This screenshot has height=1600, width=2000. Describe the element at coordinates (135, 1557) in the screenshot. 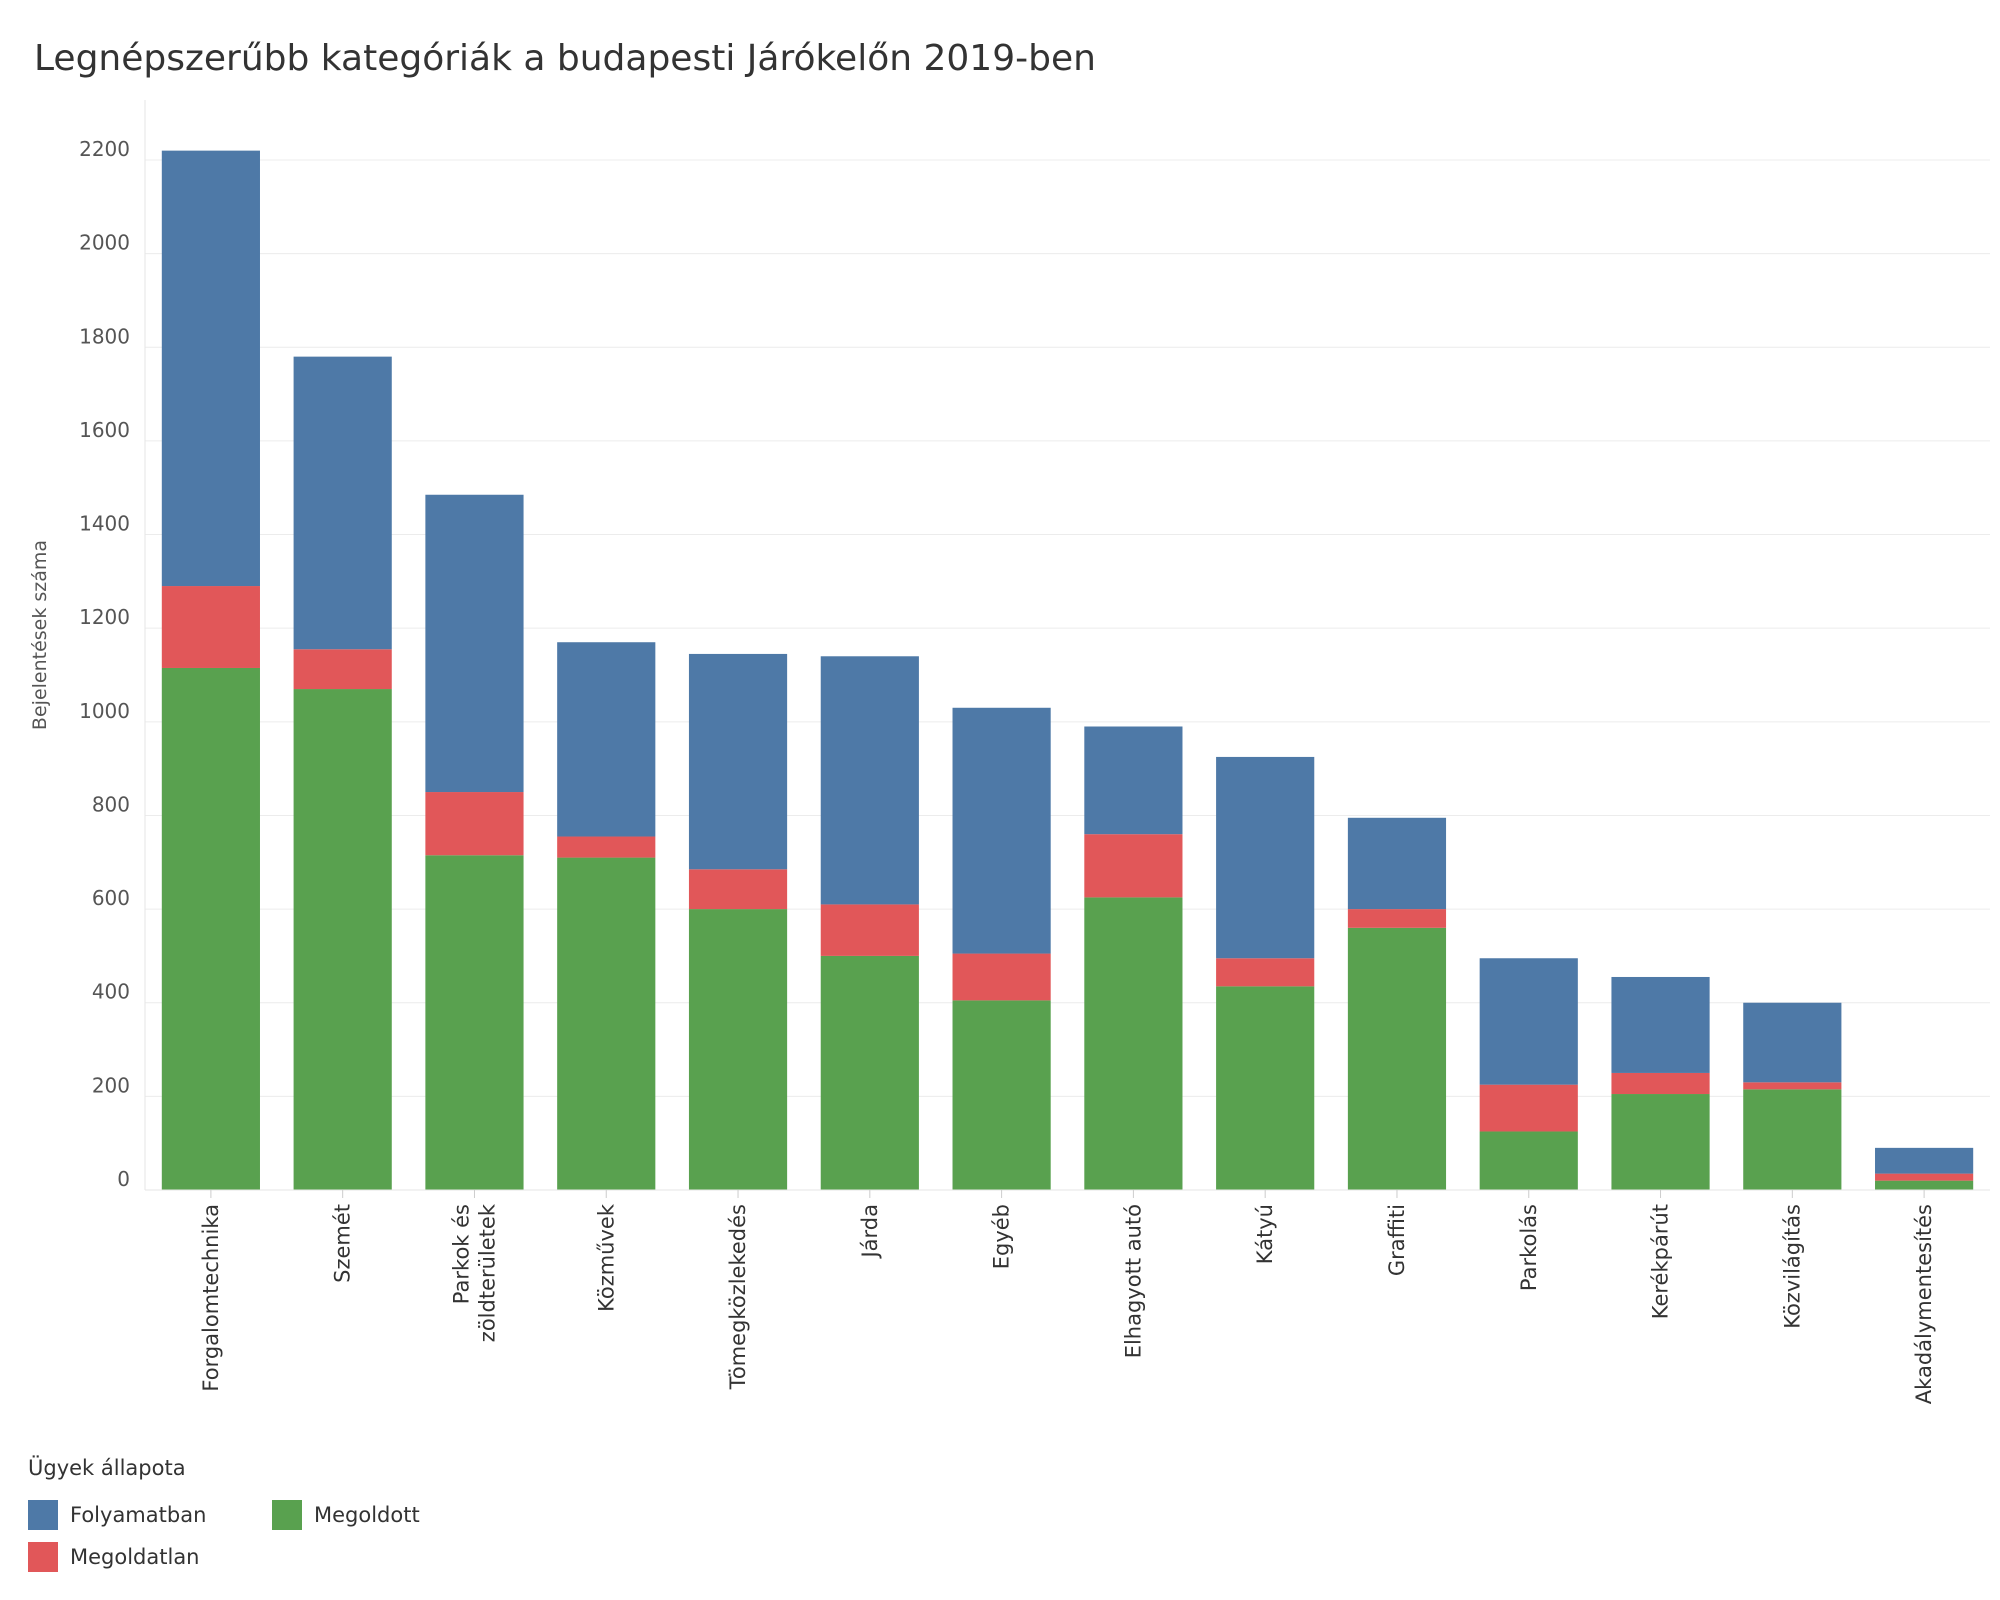

I see `legend-label-megoldatlan: Megoldatlan` at that location.